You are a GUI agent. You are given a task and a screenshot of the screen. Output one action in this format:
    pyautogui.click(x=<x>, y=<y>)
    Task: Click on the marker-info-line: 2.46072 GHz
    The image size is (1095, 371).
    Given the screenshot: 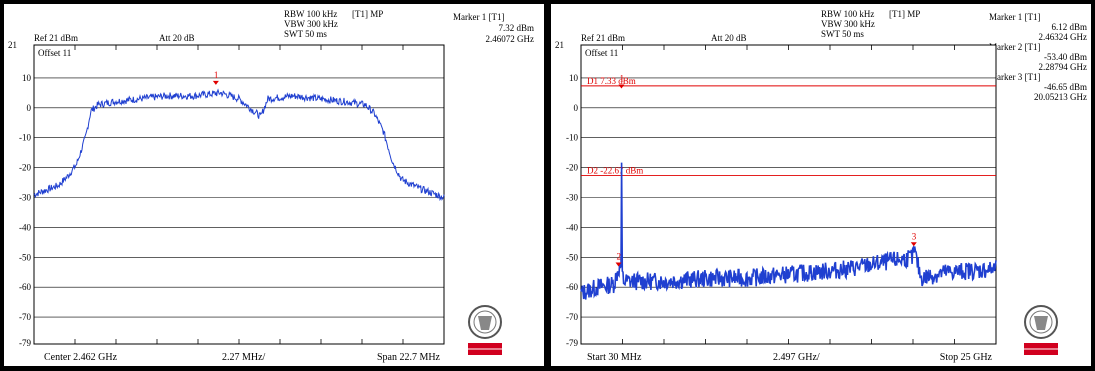 What is the action you would take?
    pyautogui.click(x=510, y=39)
    